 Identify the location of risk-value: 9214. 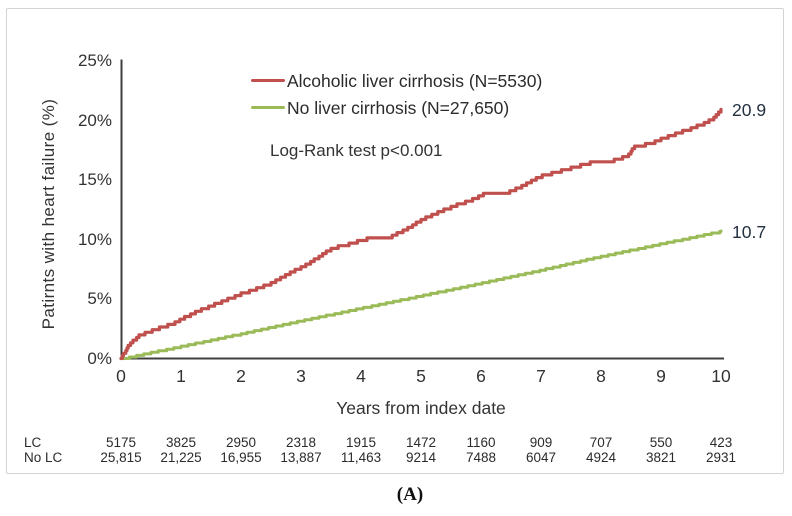
(421, 457).